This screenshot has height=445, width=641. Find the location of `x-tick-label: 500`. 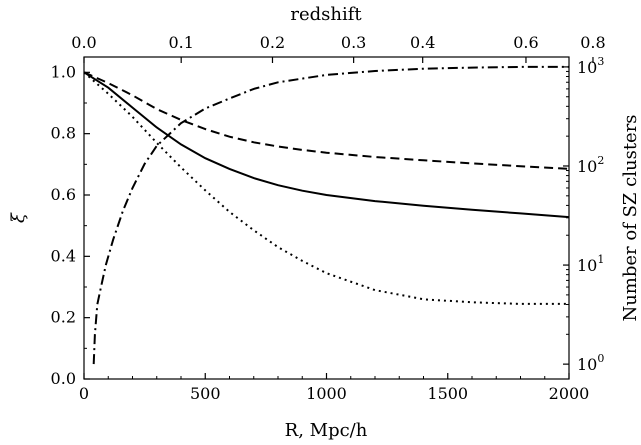

x-tick-label: 500 is located at coordinates (205, 393).